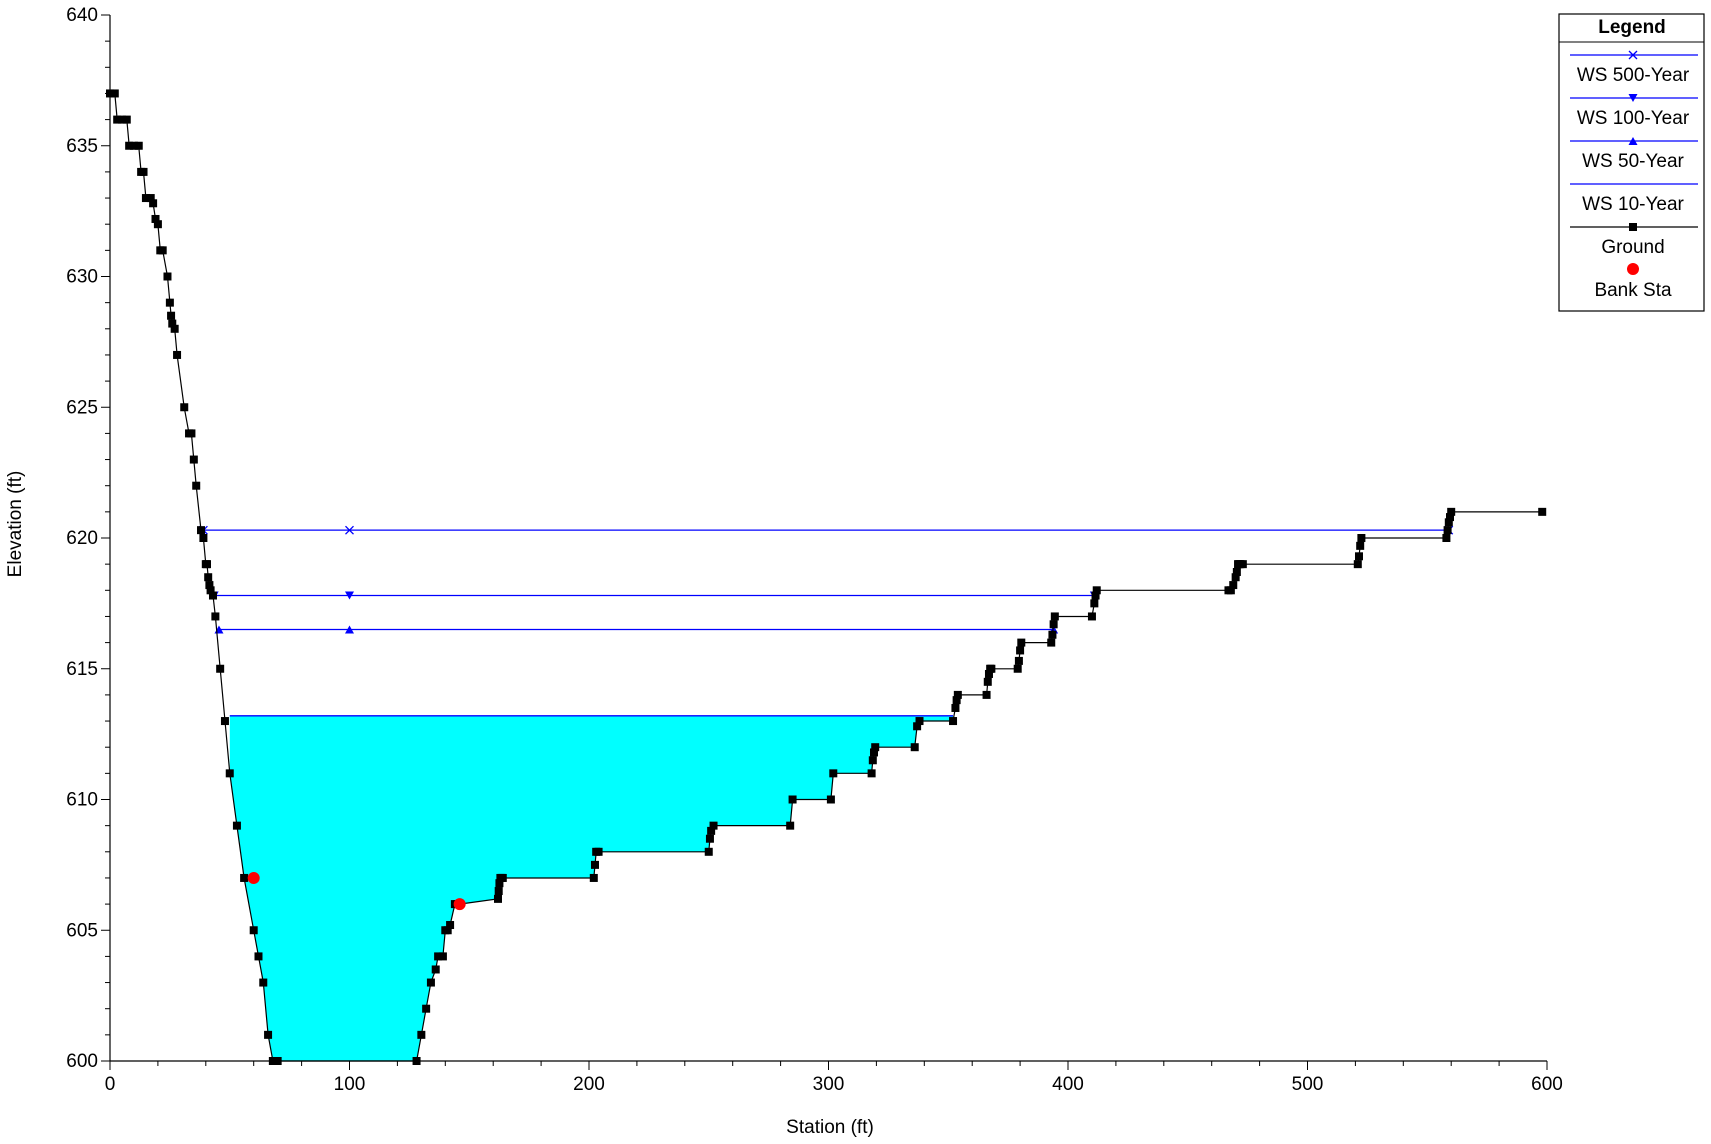 Image resolution: width=1711 pixels, height=1144 pixels. I want to click on legend-label: Bank Sta, so click(1633, 290).